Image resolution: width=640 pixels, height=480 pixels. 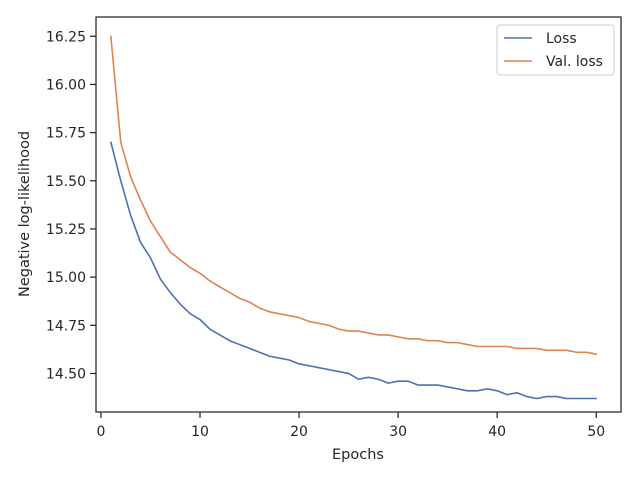 What do you see at coordinates (596, 432) in the screenshot?
I see `x-tick-label: 50` at bounding box center [596, 432].